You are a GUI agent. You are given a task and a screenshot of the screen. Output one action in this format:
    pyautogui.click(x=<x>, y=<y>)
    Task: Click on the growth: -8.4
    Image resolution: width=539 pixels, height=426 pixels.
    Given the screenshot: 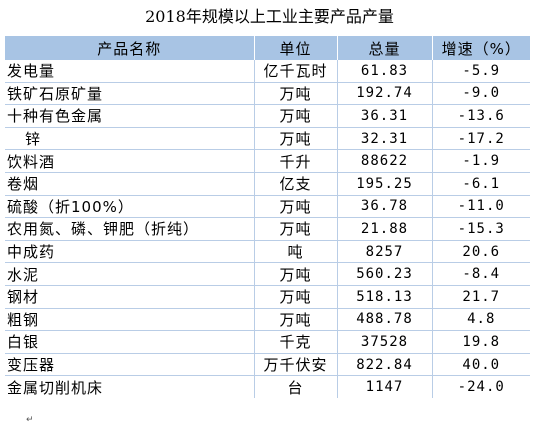 What is the action you would take?
    pyautogui.click(x=481, y=274)
    